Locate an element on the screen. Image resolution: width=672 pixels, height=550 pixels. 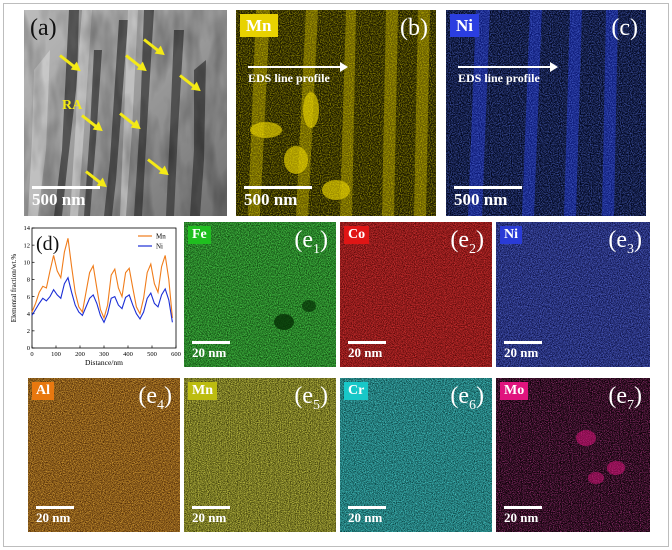
x-tick-label: 0 is located at coordinates (31, 354).